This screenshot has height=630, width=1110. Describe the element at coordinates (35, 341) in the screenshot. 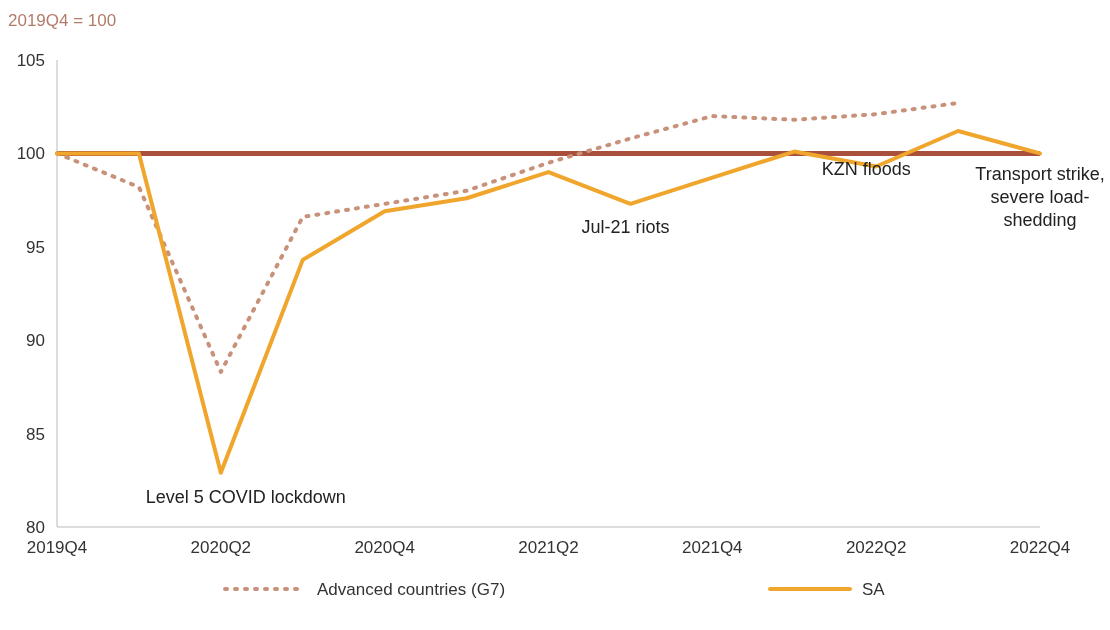

I see `y-tick-label: 90` at that location.